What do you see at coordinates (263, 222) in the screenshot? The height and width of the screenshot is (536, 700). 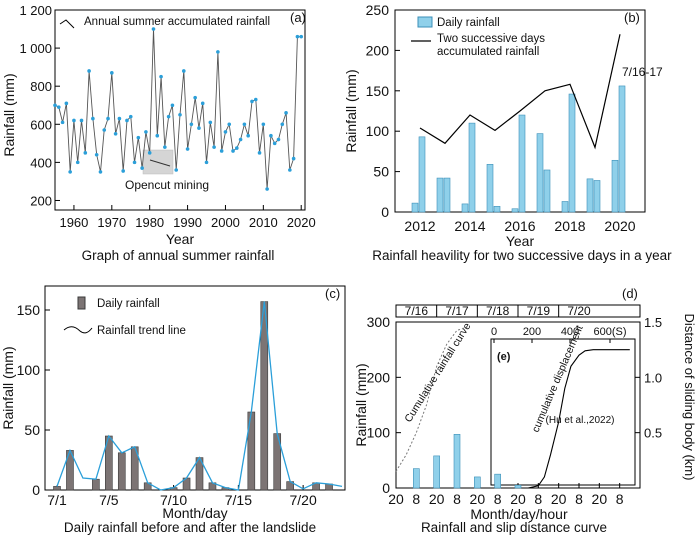 I see `panel-a-xtick-label: 2010` at bounding box center [263, 222].